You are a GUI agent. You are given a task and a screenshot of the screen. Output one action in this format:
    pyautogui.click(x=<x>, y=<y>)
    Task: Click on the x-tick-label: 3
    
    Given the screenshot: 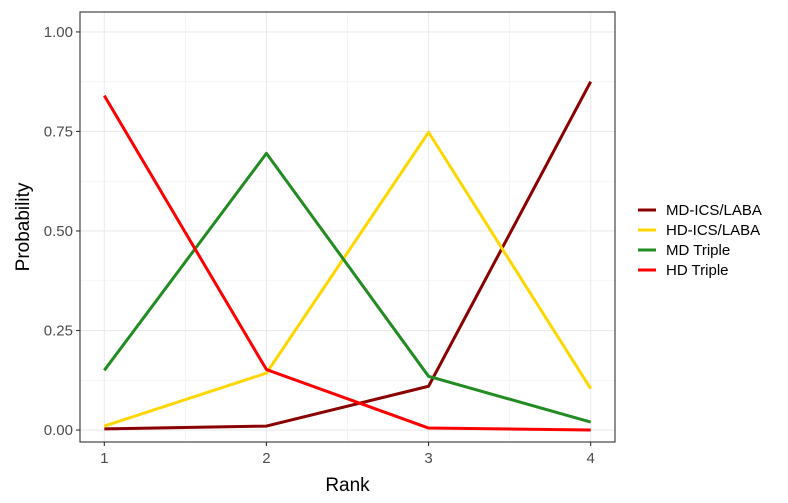 What is the action you would take?
    pyautogui.click(x=428, y=458)
    